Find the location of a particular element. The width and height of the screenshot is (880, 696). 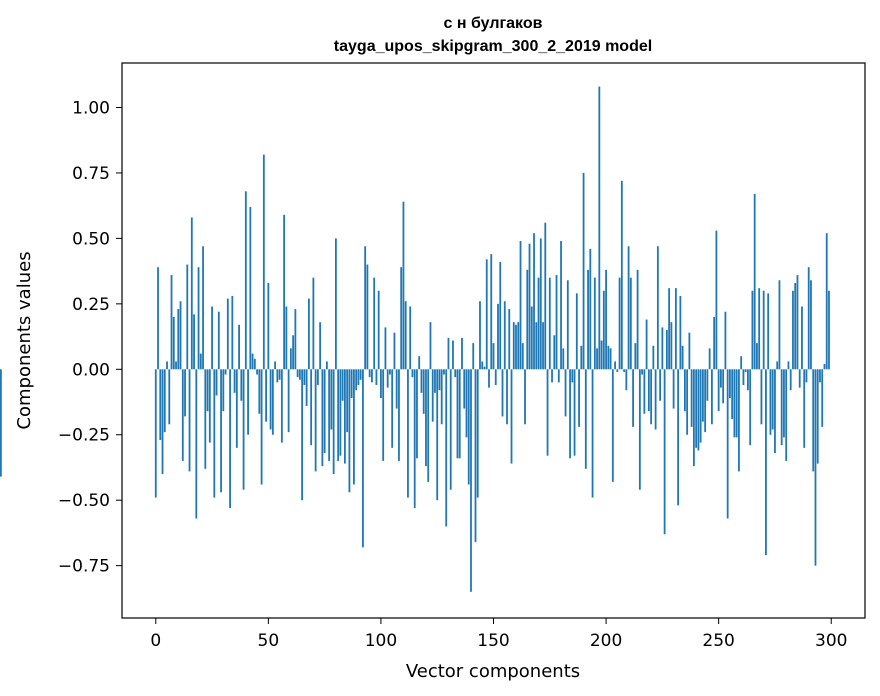

y-tick-label: −0.50 is located at coordinates (84, 501).